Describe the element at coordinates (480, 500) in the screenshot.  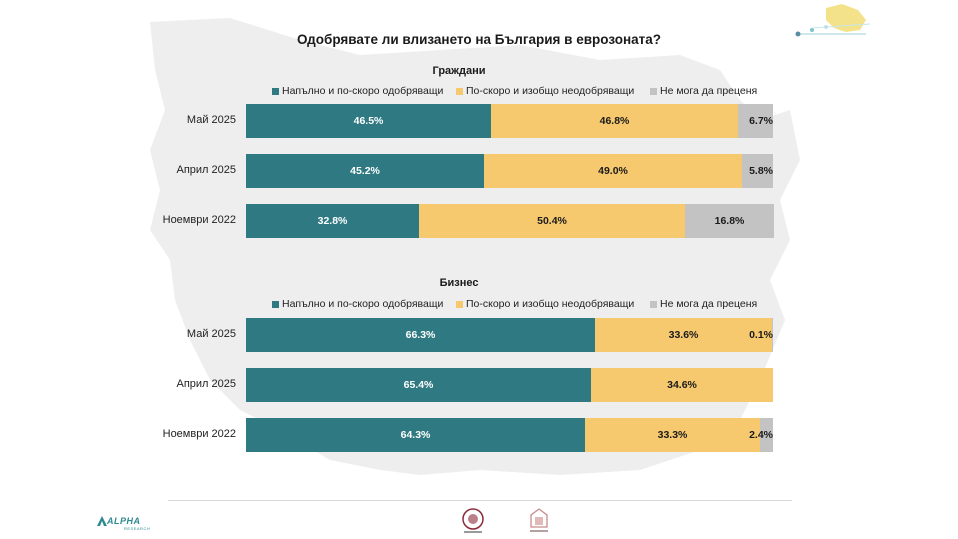
I see `footer-divider` at that location.